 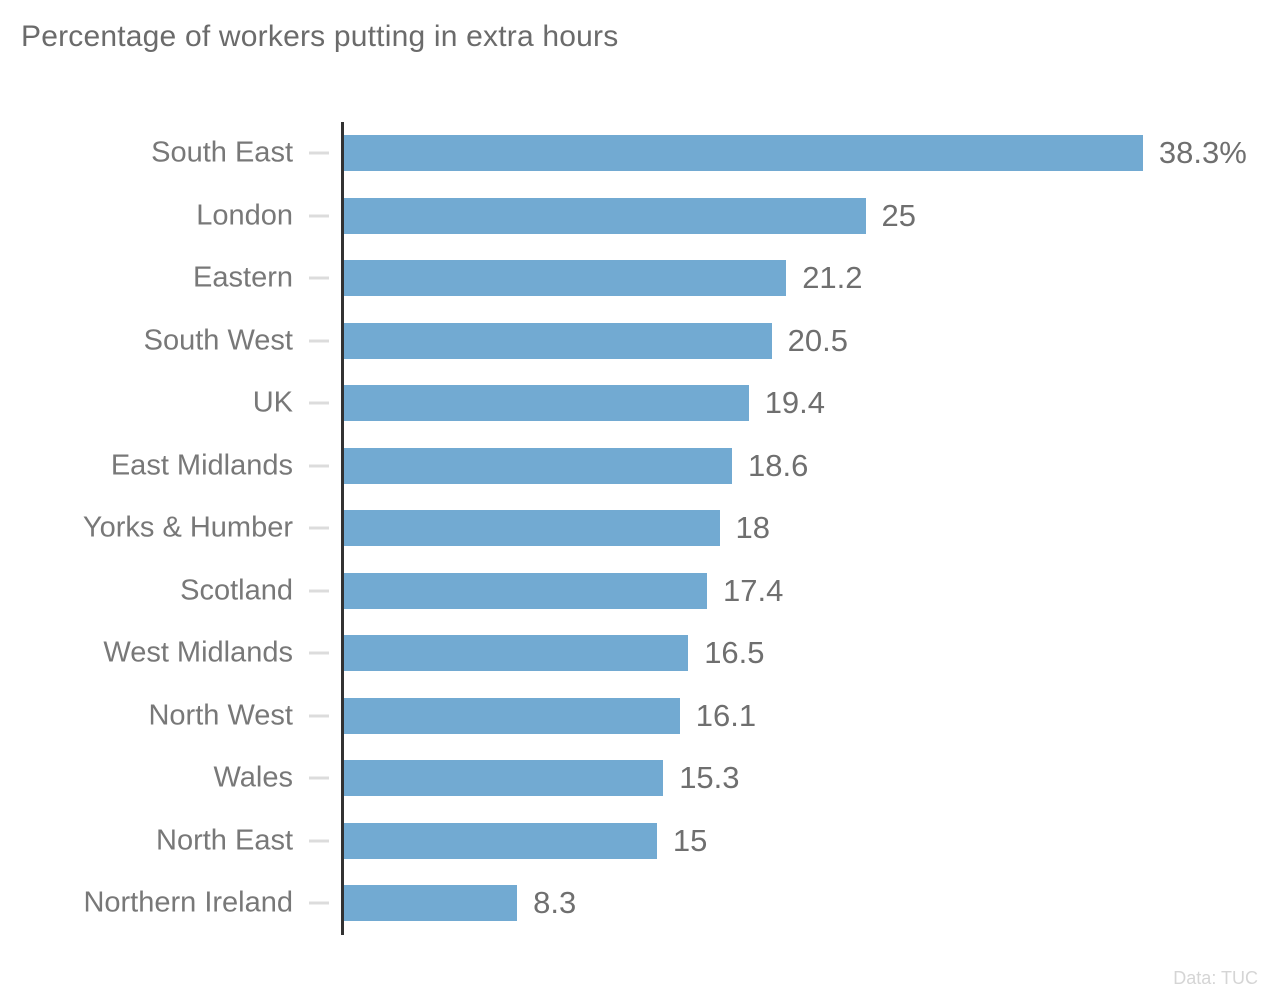 I want to click on category-label: Wales, so click(x=253, y=777).